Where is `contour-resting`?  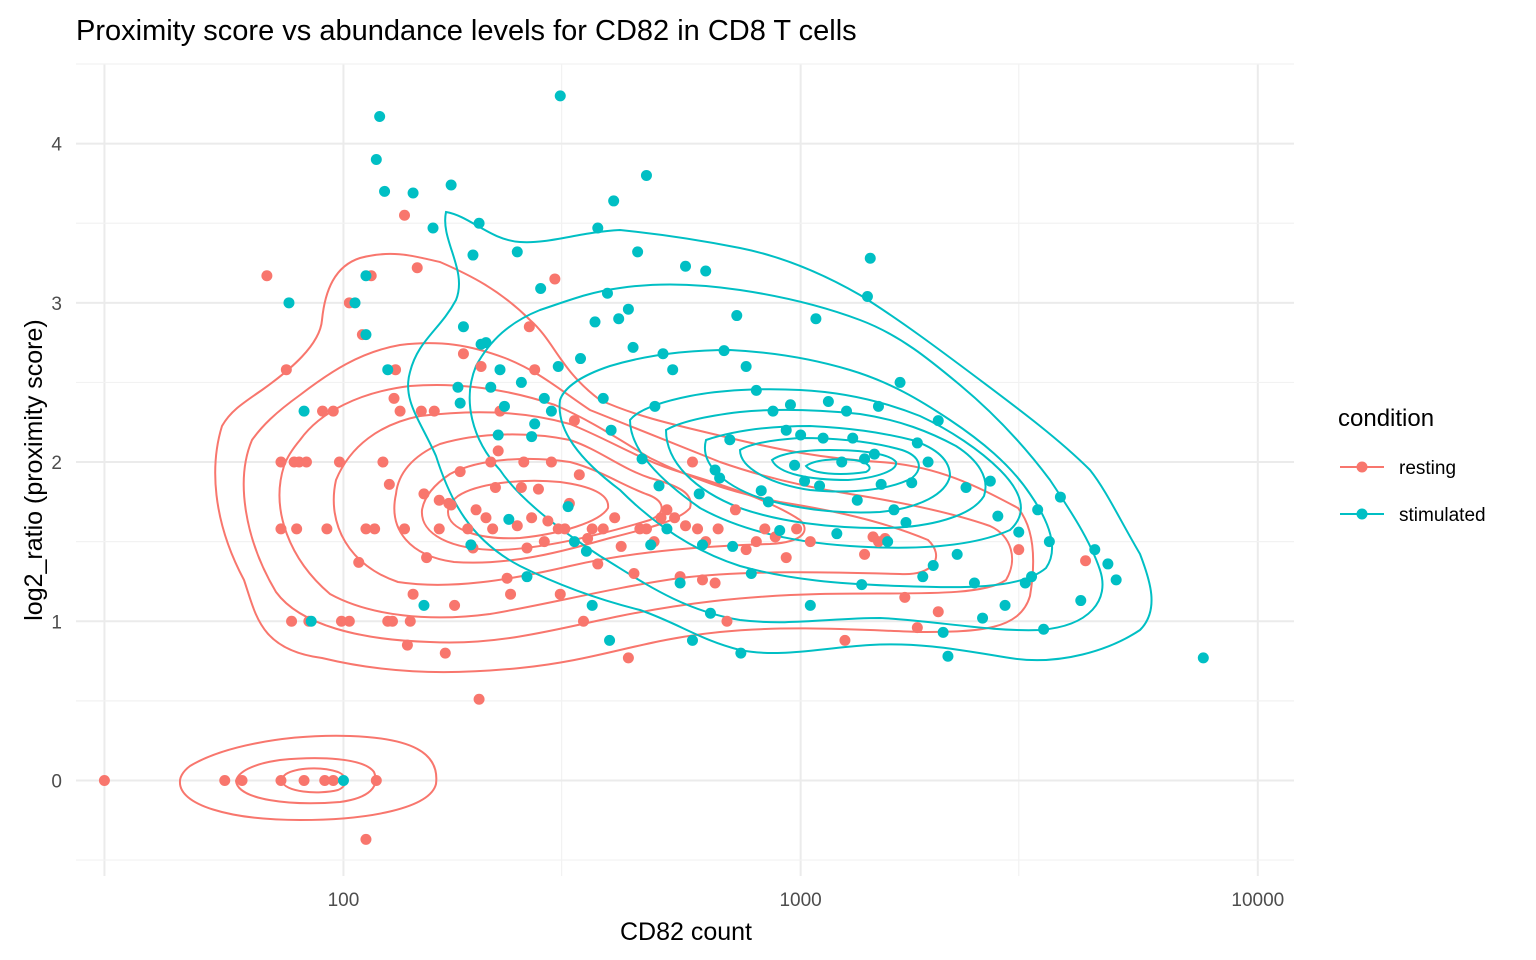 contour-resting is located at coordinates (542, 498).